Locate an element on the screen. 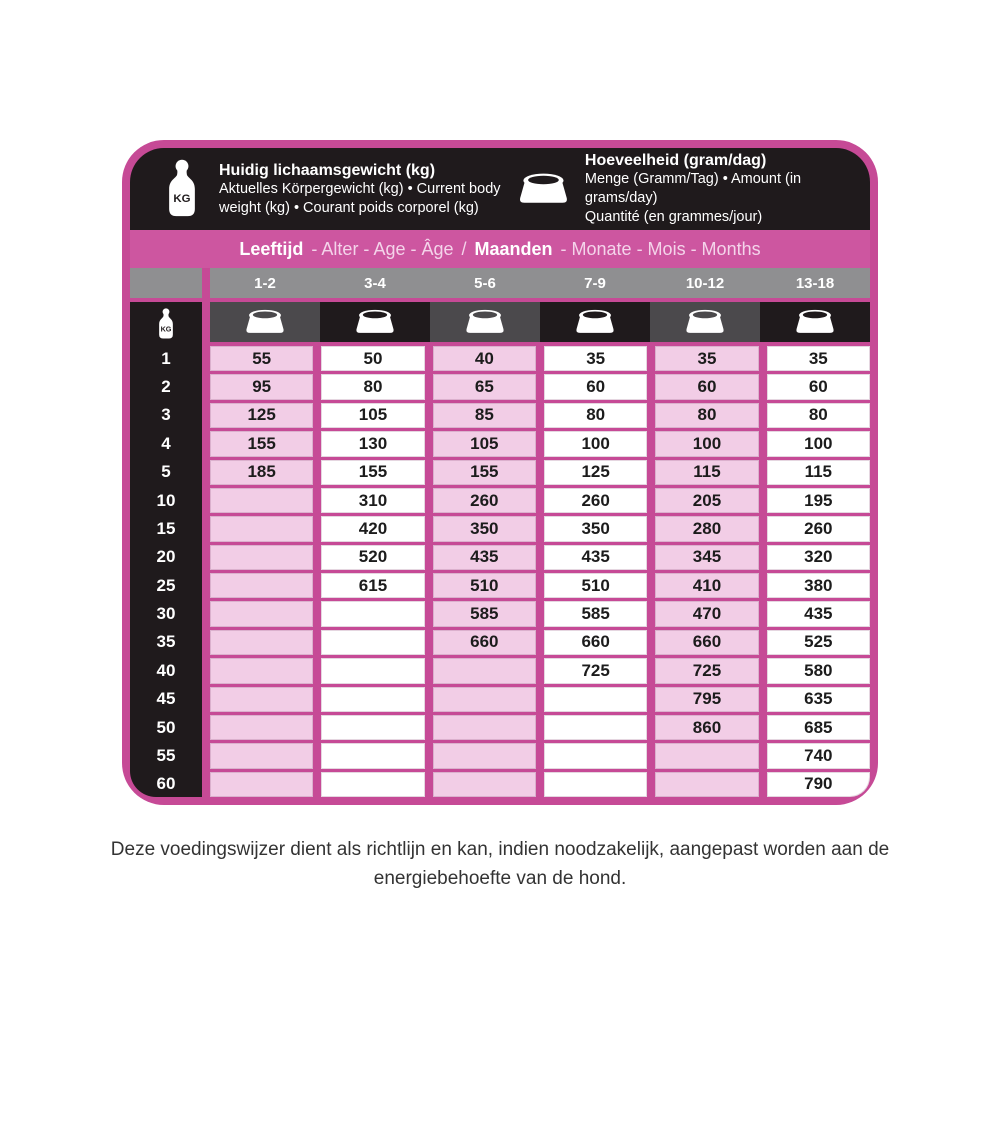  amount-cell: 35 is located at coordinates (707, 359).